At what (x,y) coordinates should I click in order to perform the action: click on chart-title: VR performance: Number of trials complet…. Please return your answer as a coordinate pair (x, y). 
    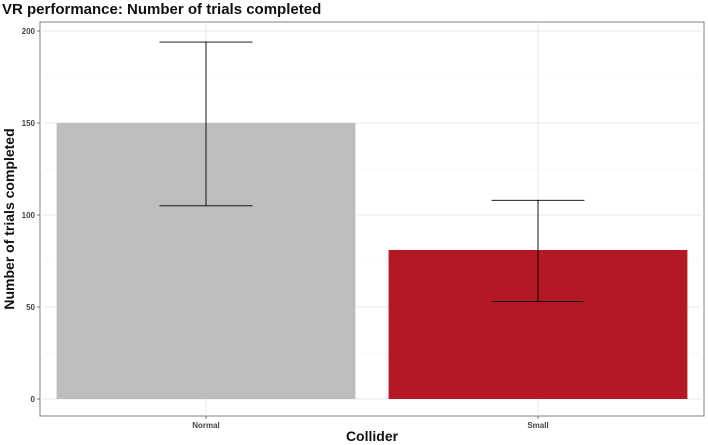
    Looking at the image, I should click on (161, 9).